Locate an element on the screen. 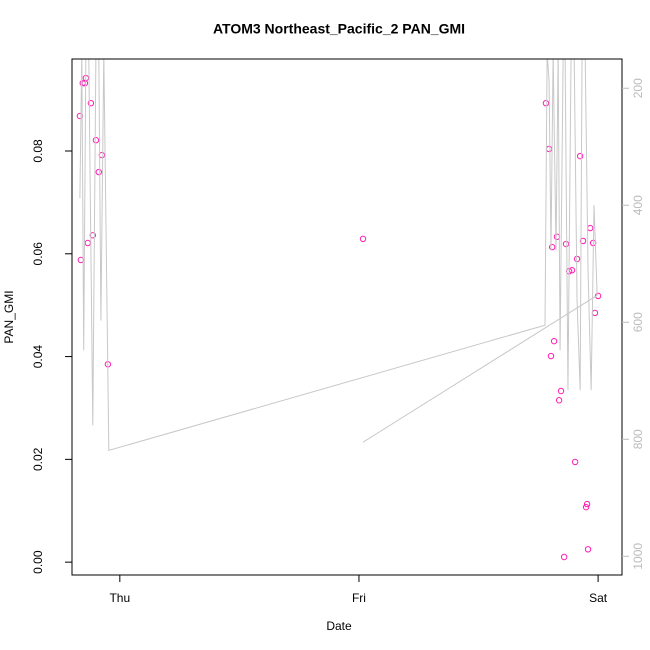  x-tick-label: Fri is located at coordinates (359, 598).